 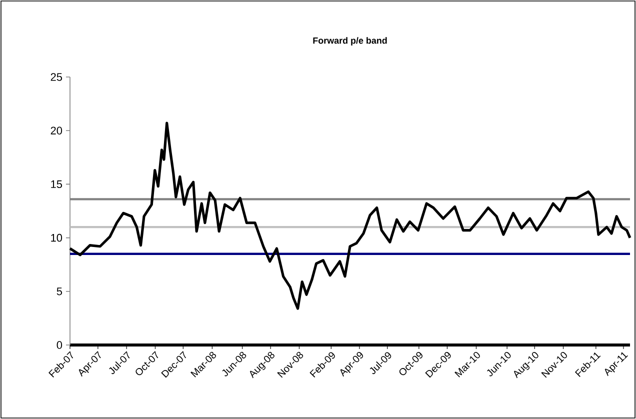 What do you see at coordinates (56, 77) in the screenshot?
I see `y-tick-label: 25` at bounding box center [56, 77].